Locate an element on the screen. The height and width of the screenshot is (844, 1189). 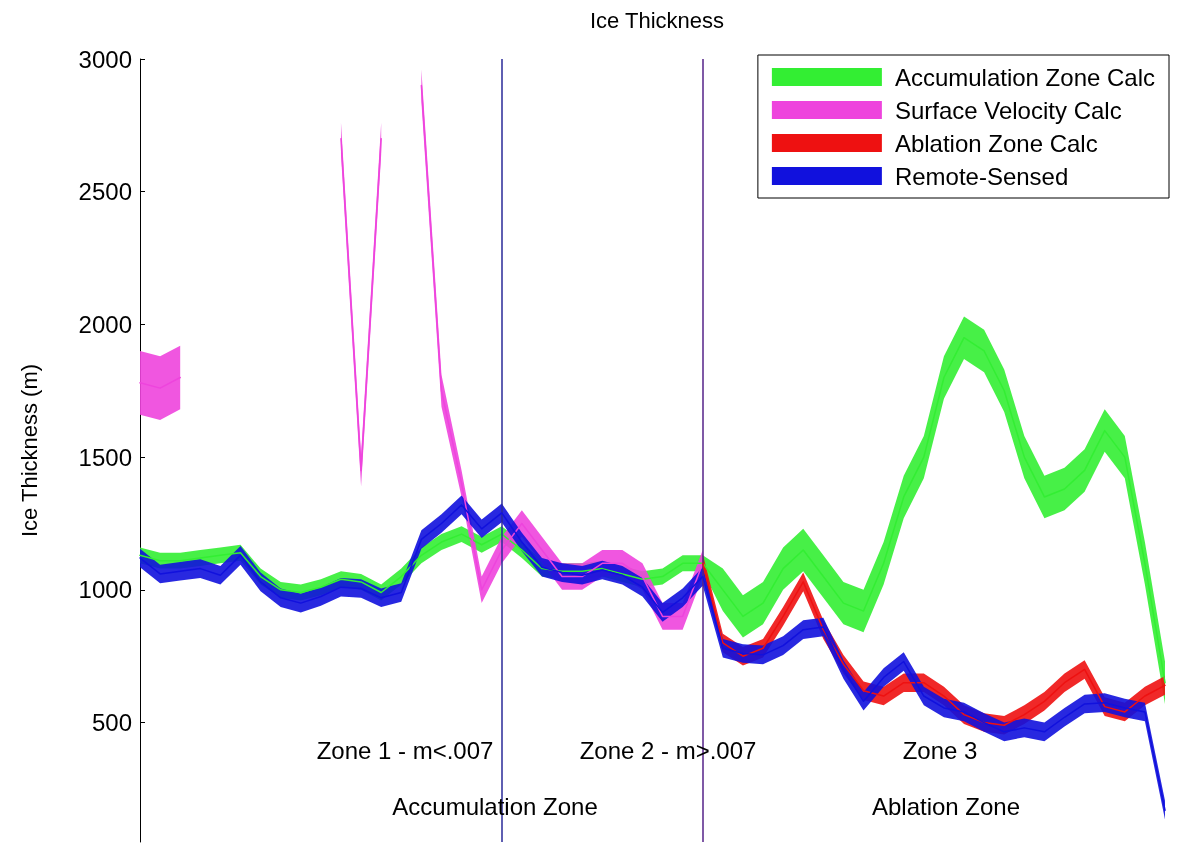
legend-label: Accumulation Zone Calc is located at coordinates (1024, 77).